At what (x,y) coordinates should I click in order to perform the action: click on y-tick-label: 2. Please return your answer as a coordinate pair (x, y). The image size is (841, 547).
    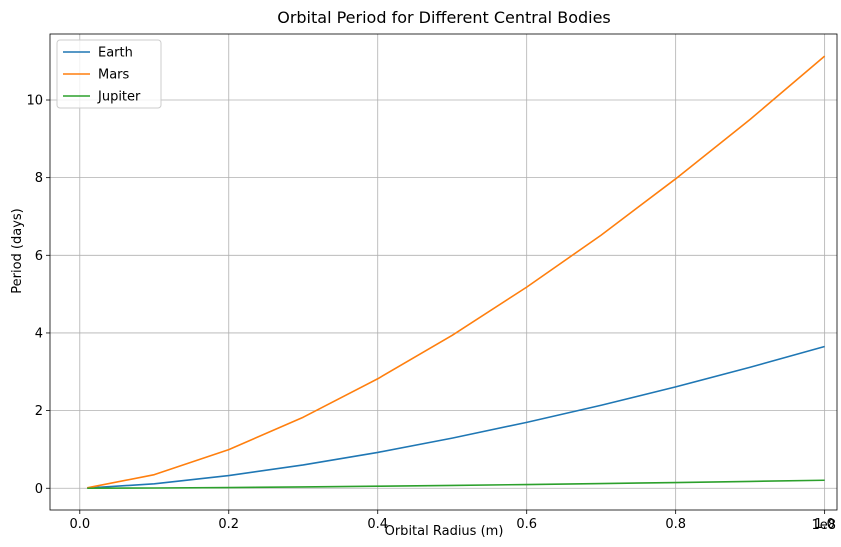
    Looking at the image, I should click on (39, 411).